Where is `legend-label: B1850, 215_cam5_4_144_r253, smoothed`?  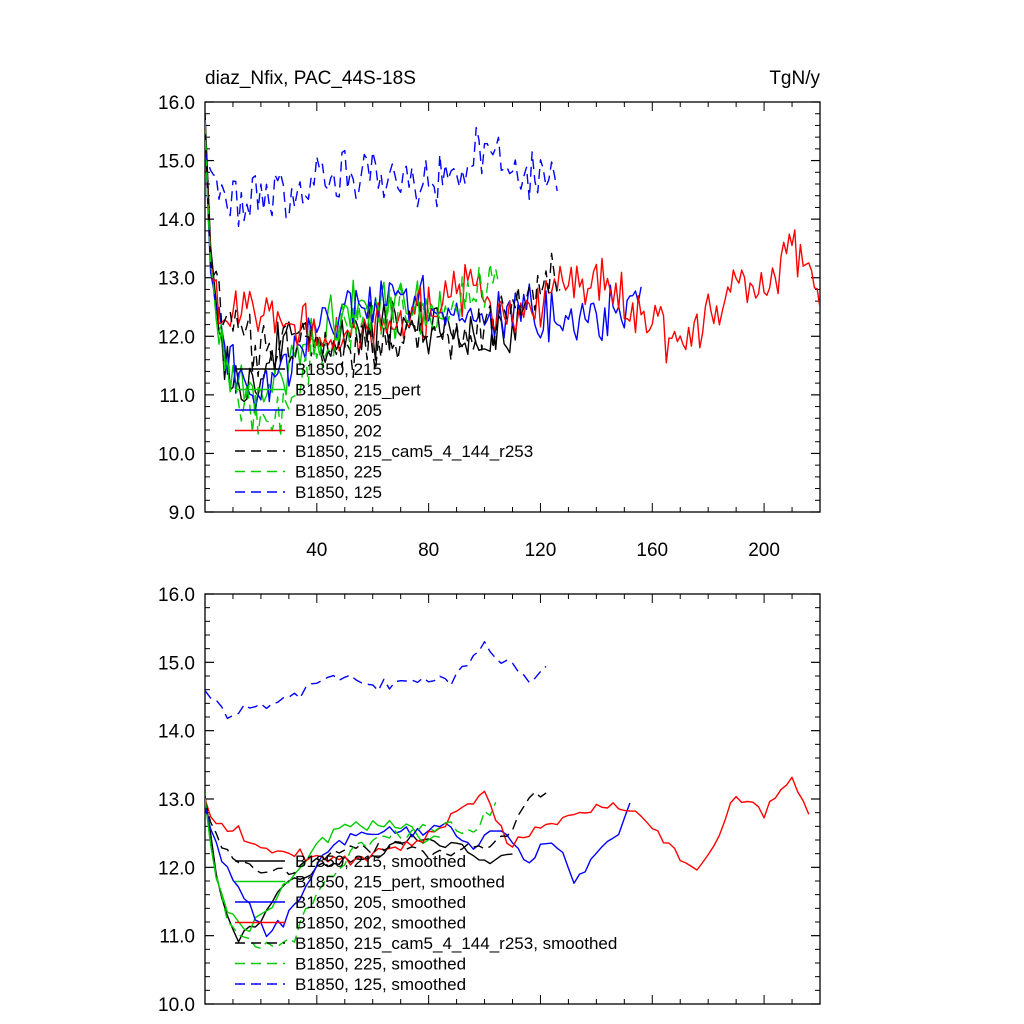
legend-label: B1850, 215_cam5_4_144_r253, smoothed is located at coordinates (456, 943).